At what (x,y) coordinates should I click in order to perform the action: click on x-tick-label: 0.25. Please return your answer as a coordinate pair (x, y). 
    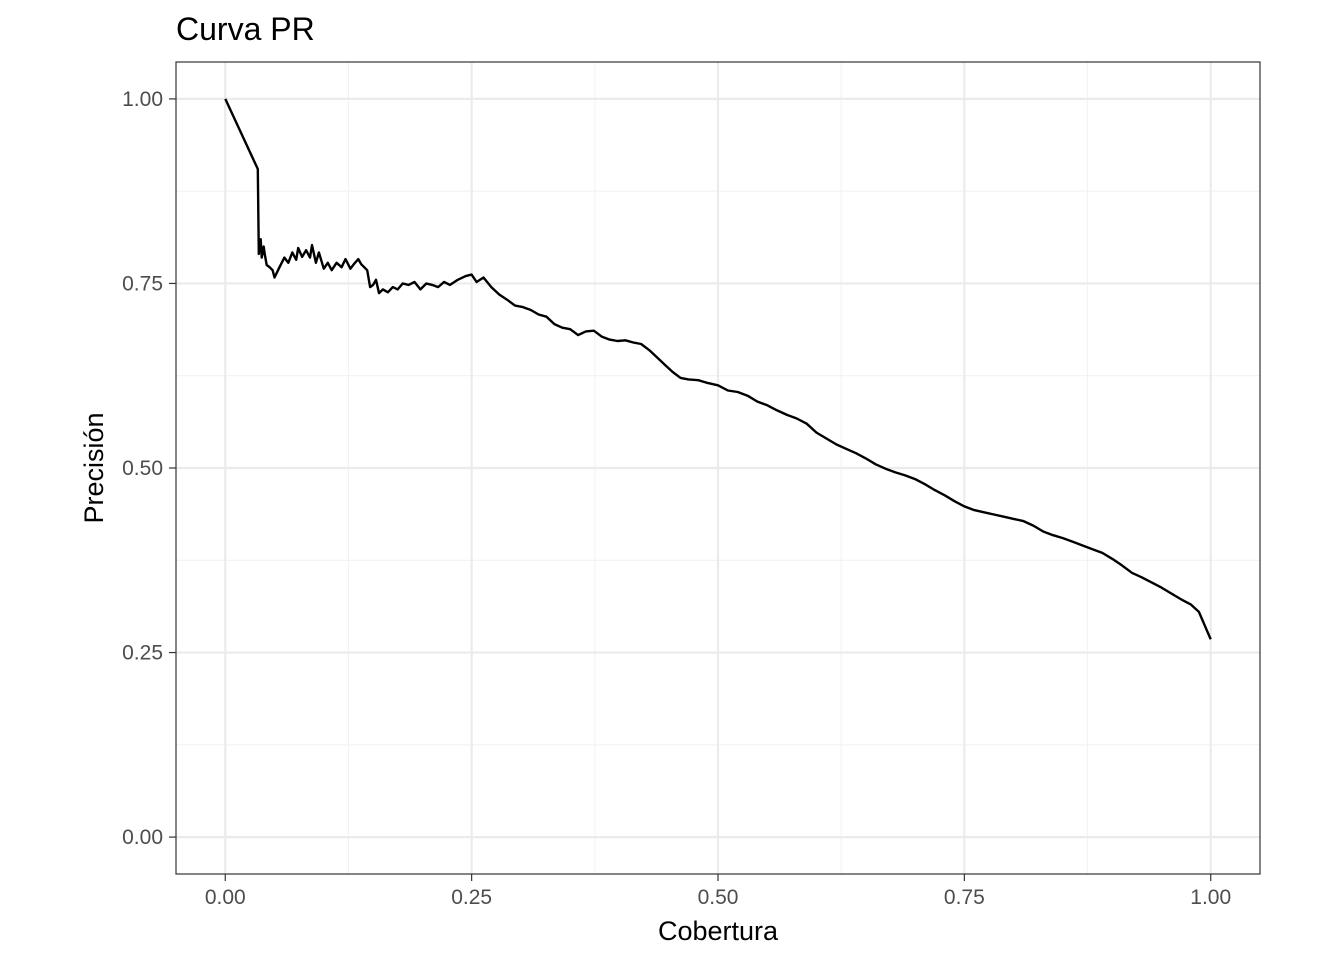
    Looking at the image, I should click on (471, 897).